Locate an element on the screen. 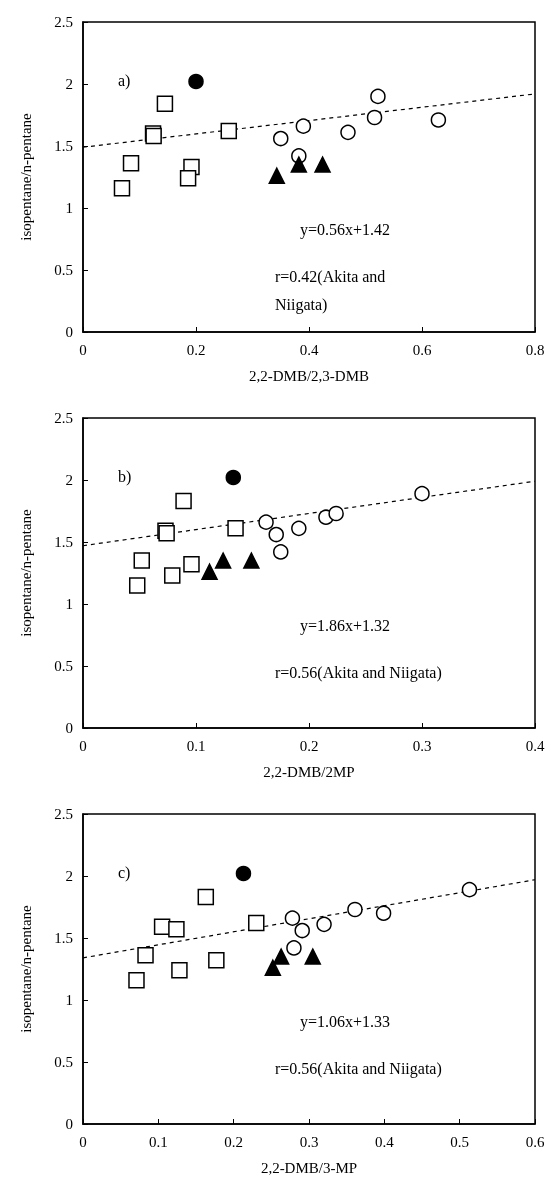  annotation: a) is located at coordinates (124, 80).